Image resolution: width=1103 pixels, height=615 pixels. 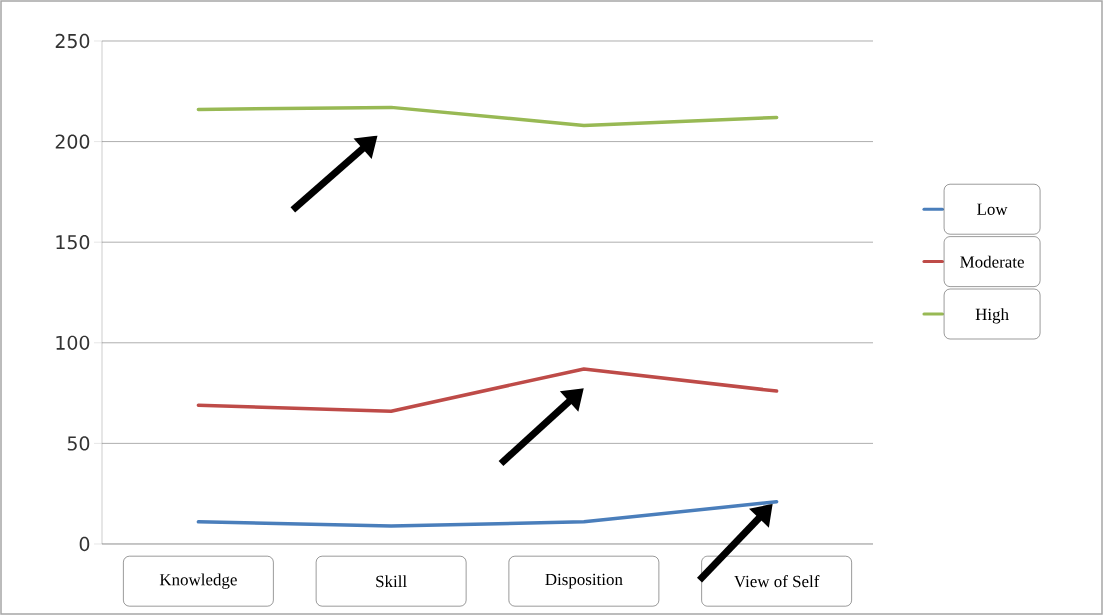 I want to click on y-tick-label: 50, so click(x=78, y=443).